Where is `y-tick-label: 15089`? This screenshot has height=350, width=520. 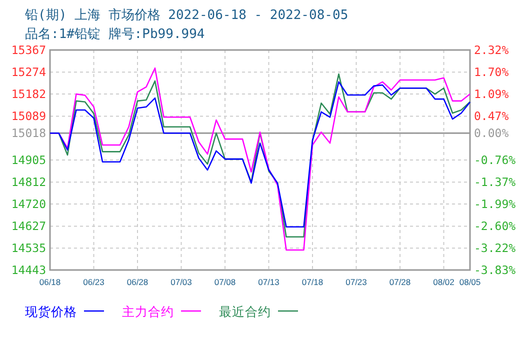
y-tick-label: 15089 is located at coordinates (28, 116).